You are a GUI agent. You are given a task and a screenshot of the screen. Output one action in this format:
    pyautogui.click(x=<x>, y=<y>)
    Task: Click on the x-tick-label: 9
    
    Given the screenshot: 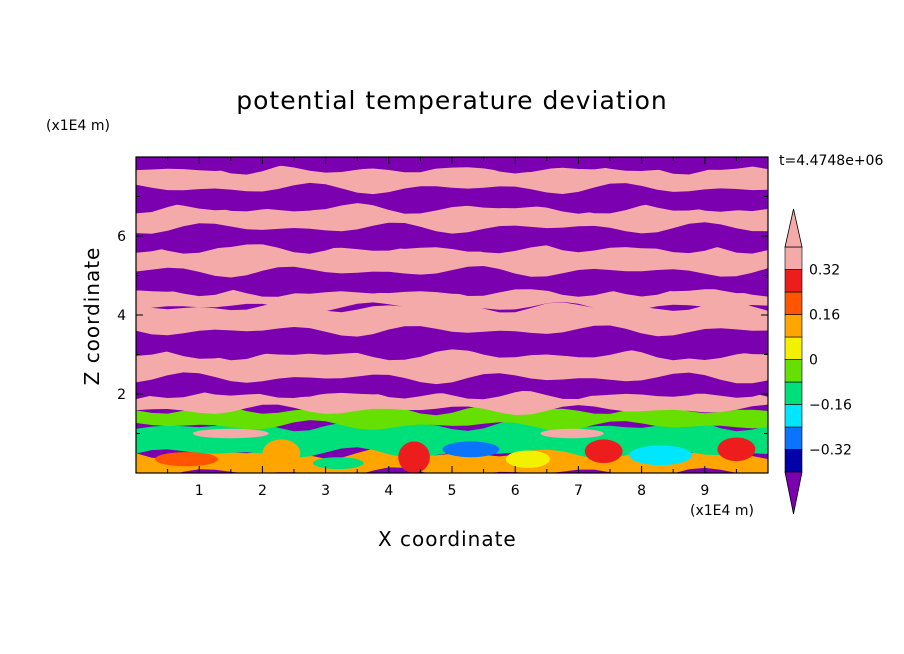 What is the action you would take?
    pyautogui.click(x=704, y=491)
    